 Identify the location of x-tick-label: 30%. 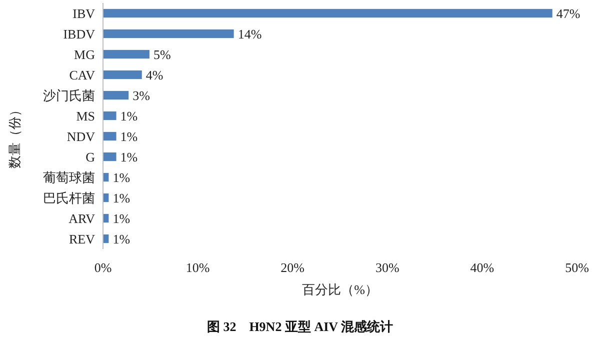
(387, 267).